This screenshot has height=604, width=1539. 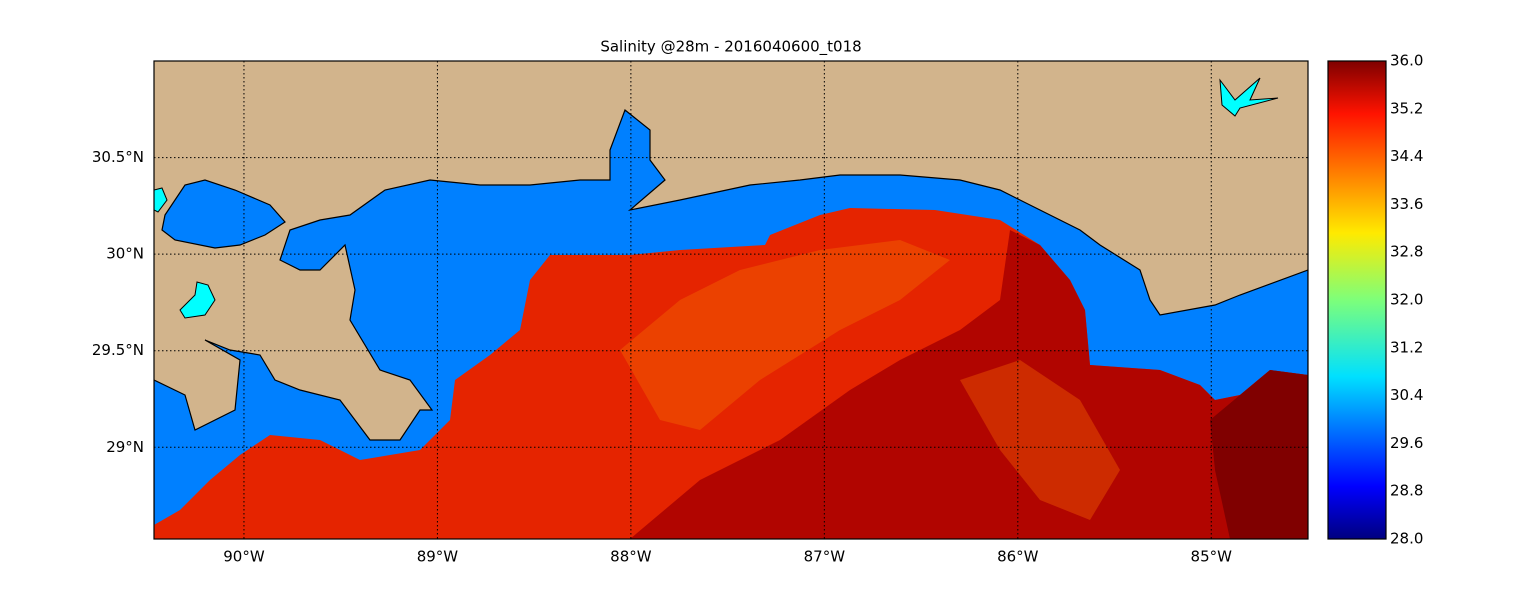 What do you see at coordinates (1406, 300) in the screenshot?
I see `colorbar-tick-label: 32.0` at bounding box center [1406, 300].